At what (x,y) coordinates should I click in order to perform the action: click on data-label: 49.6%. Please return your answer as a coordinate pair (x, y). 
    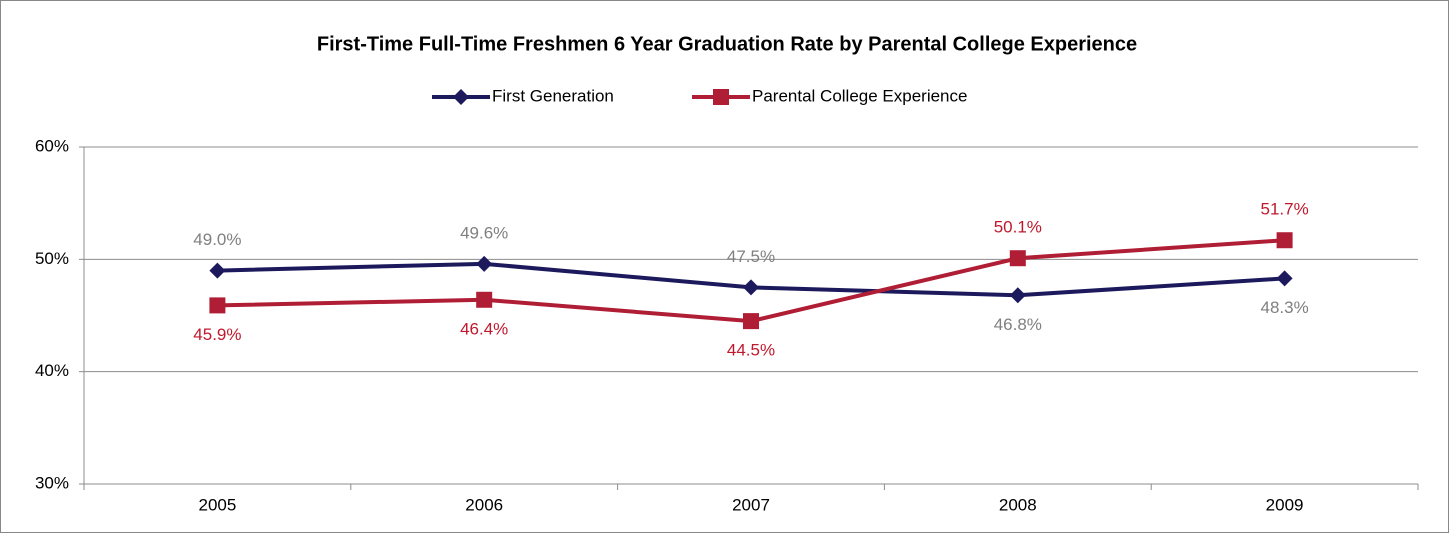
    Looking at the image, I should click on (484, 232).